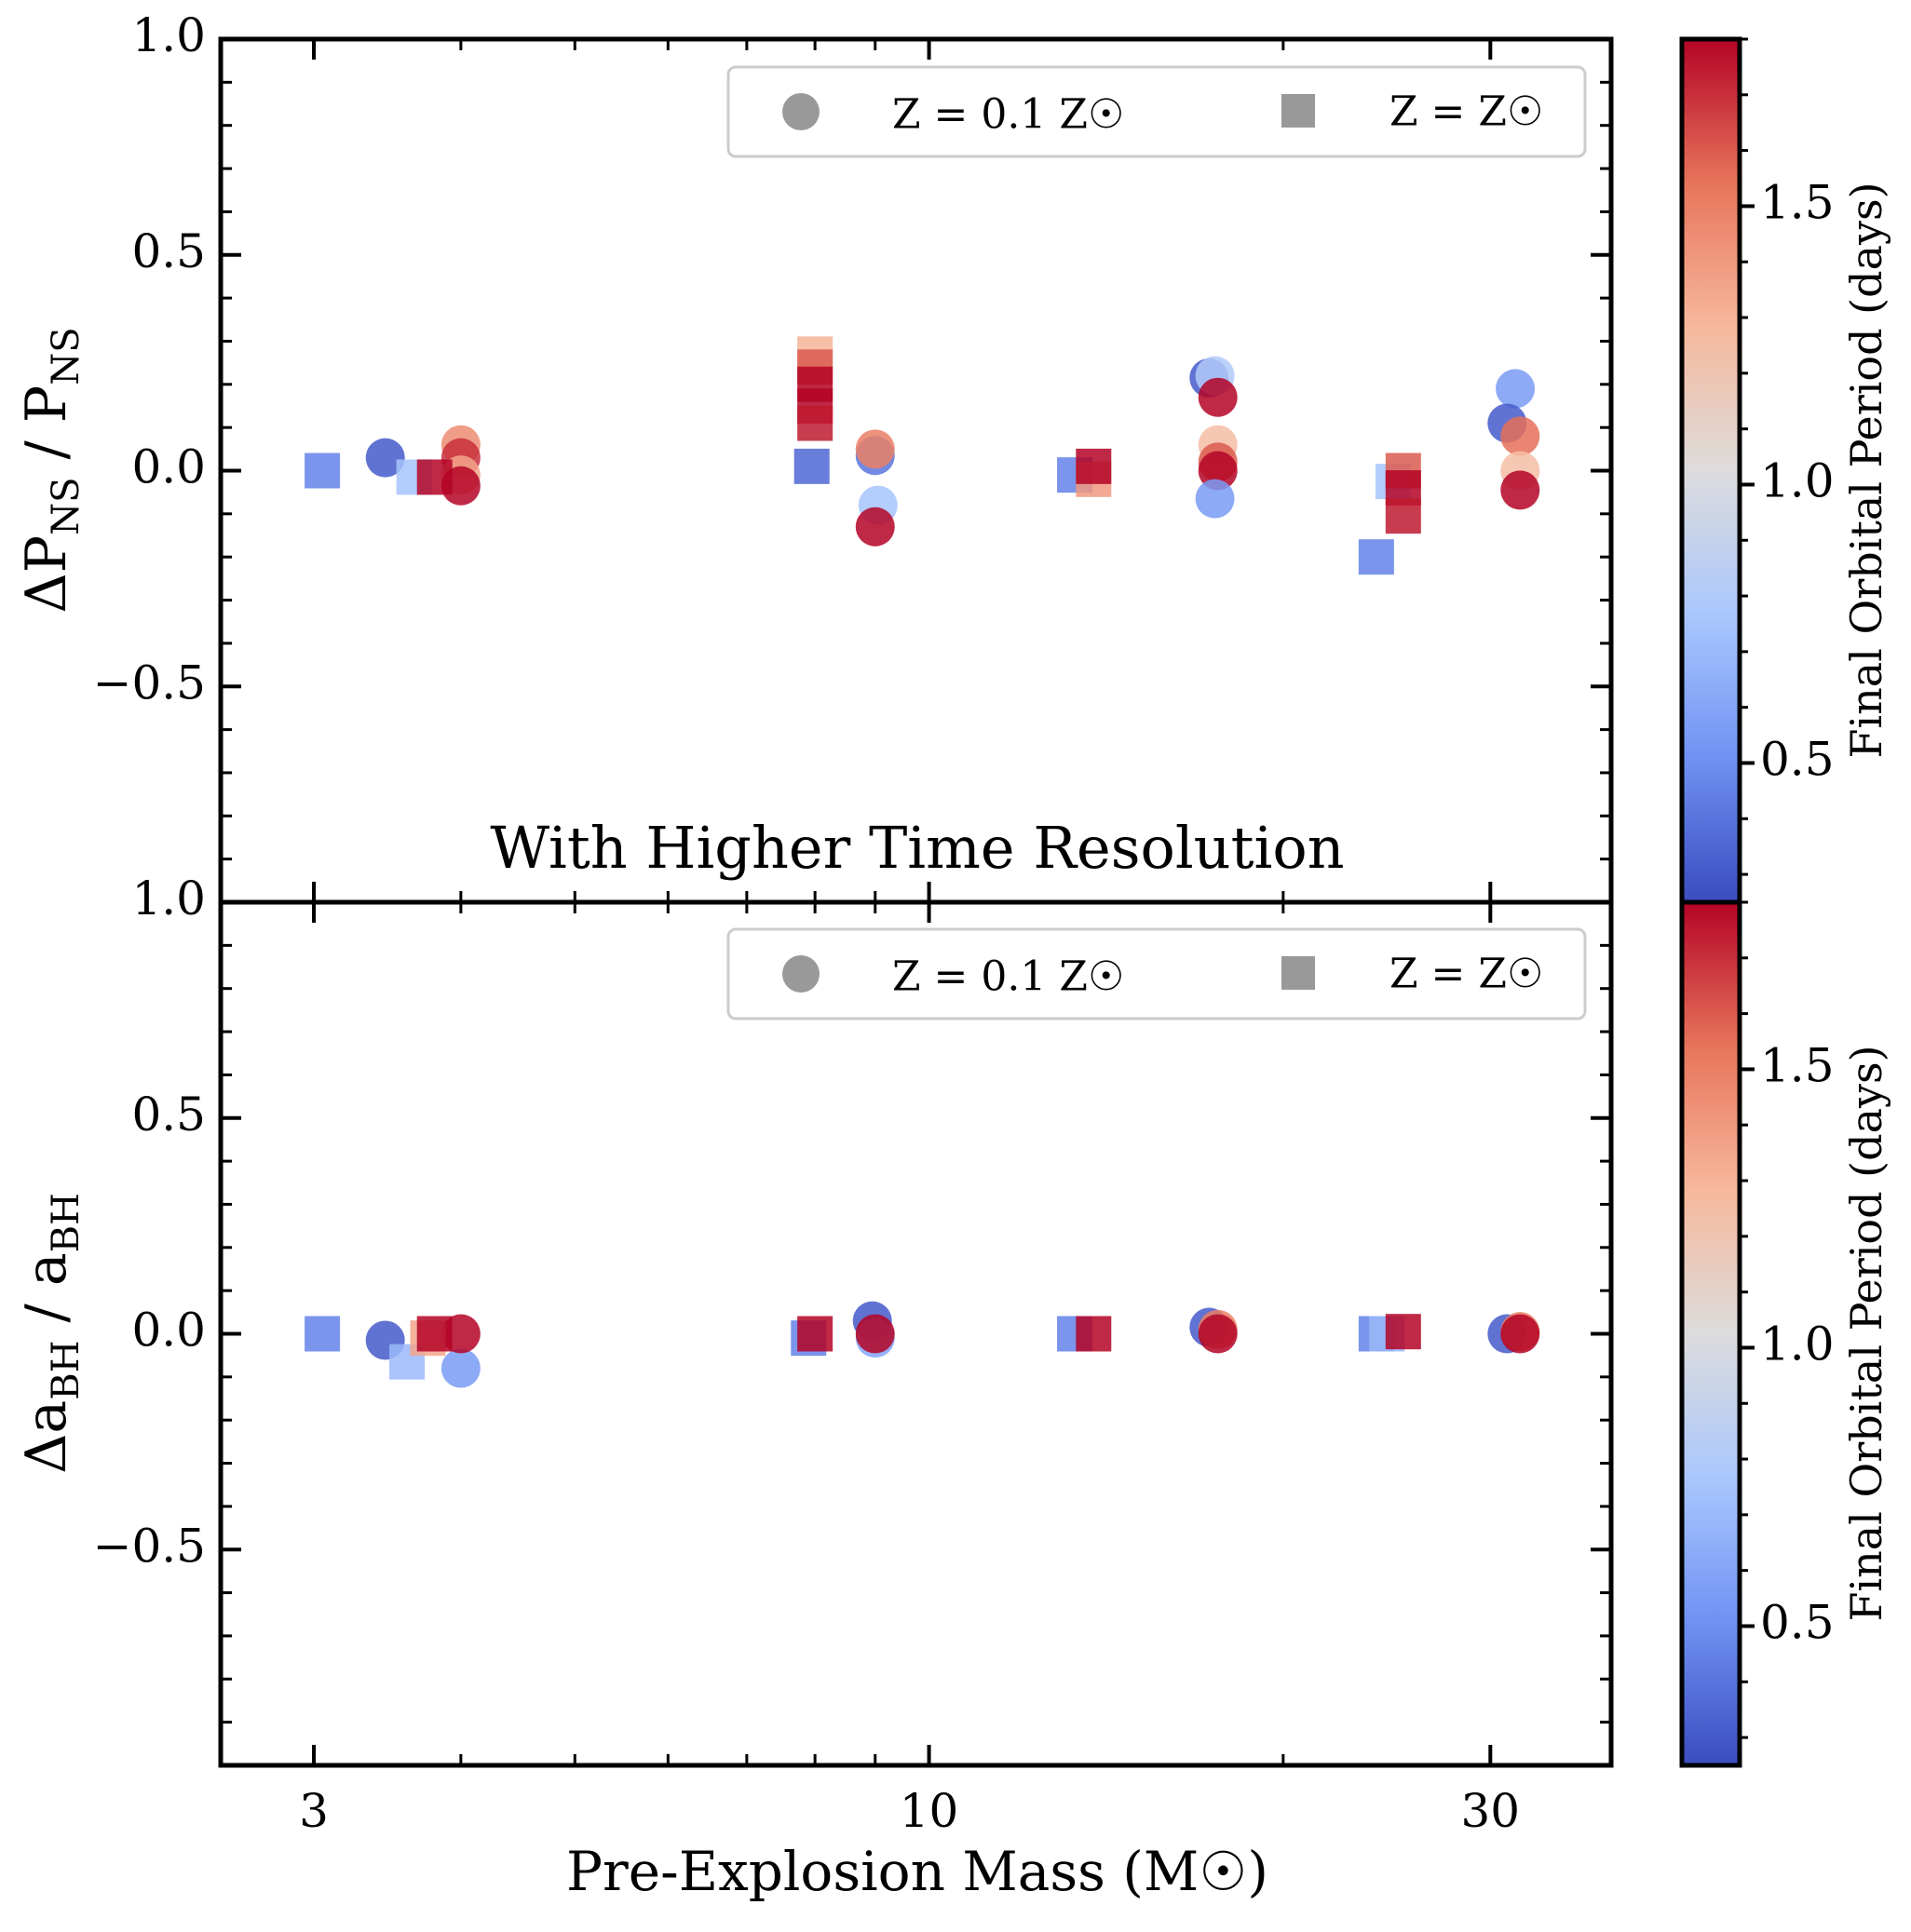  What do you see at coordinates (66, 1370) in the screenshot?
I see `bottom-ylabel-sub: BH` at bounding box center [66, 1370].